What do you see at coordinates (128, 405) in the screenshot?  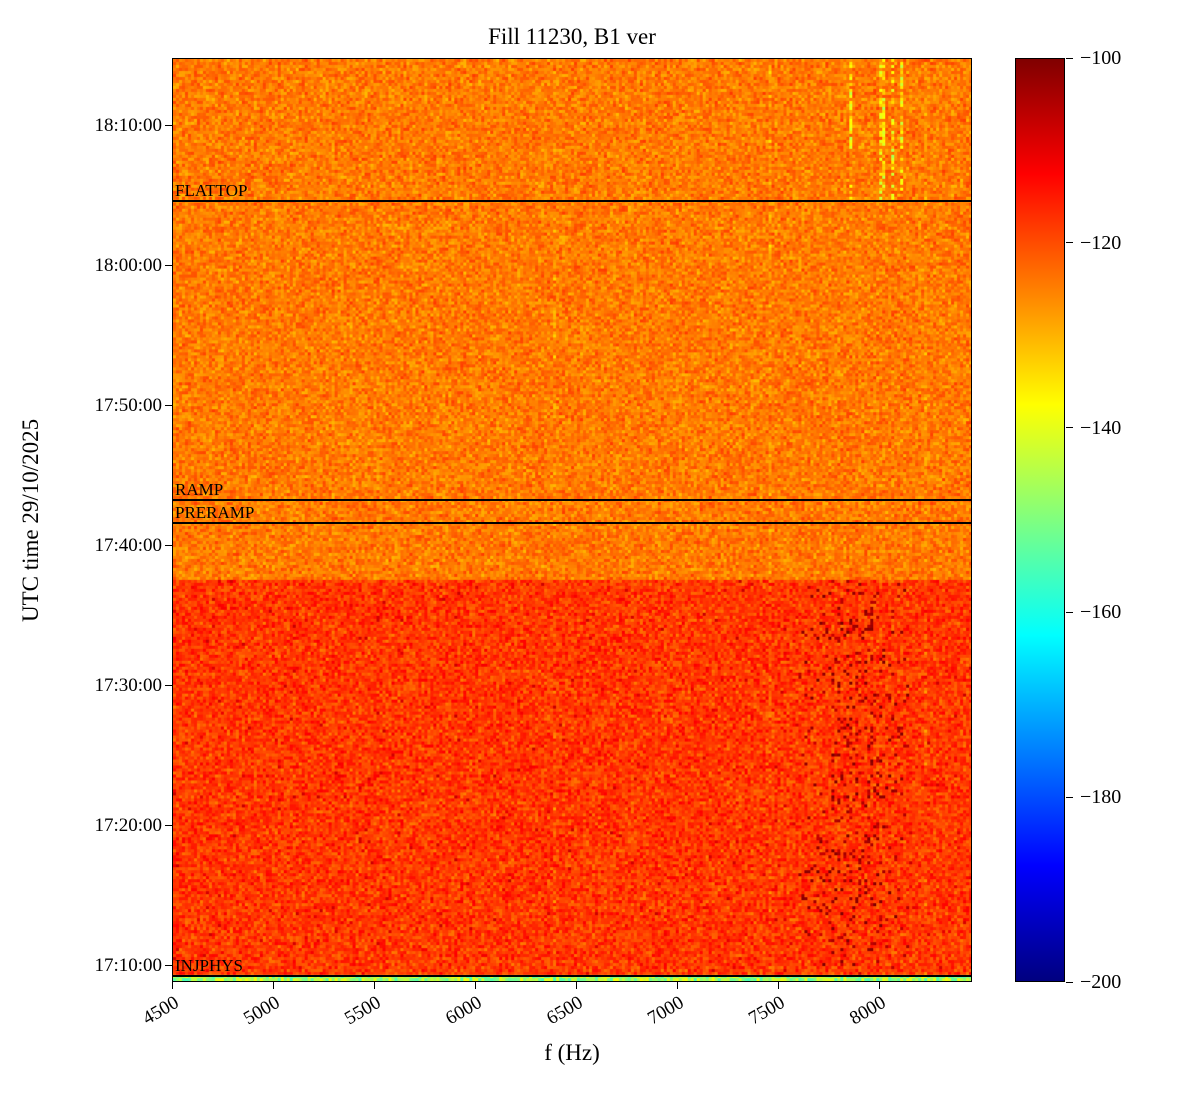 I see `y-tick-label: 17:50:00` at bounding box center [128, 405].